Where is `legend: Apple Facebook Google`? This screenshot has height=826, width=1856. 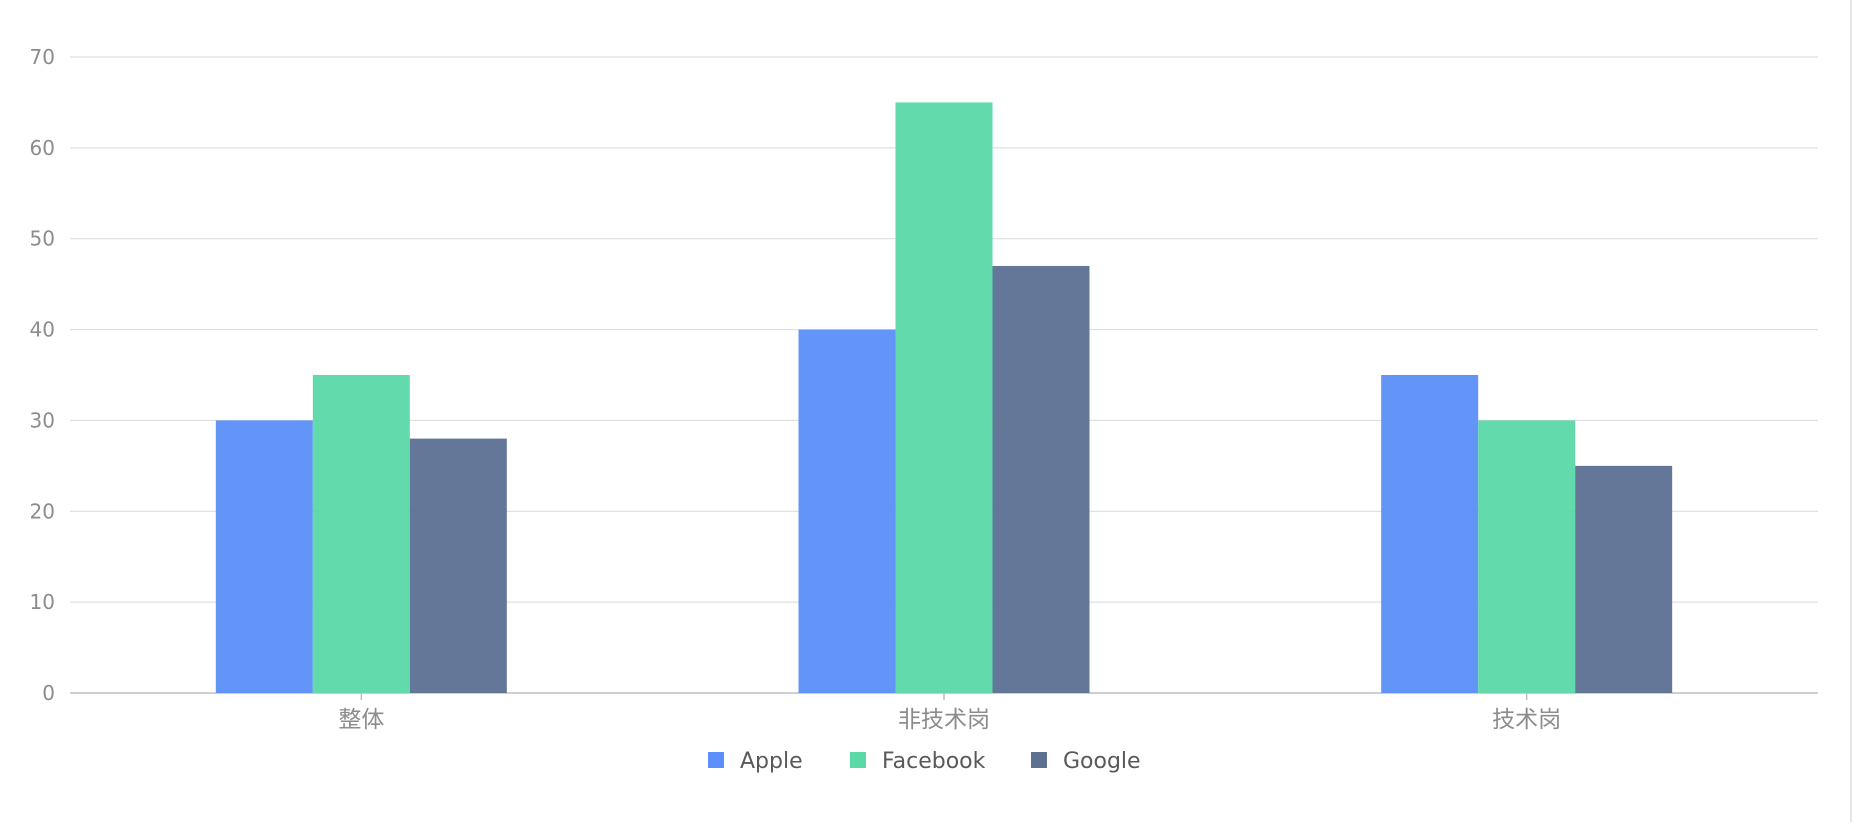
legend: Apple Facebook Google is located at coordinates (924, 761).